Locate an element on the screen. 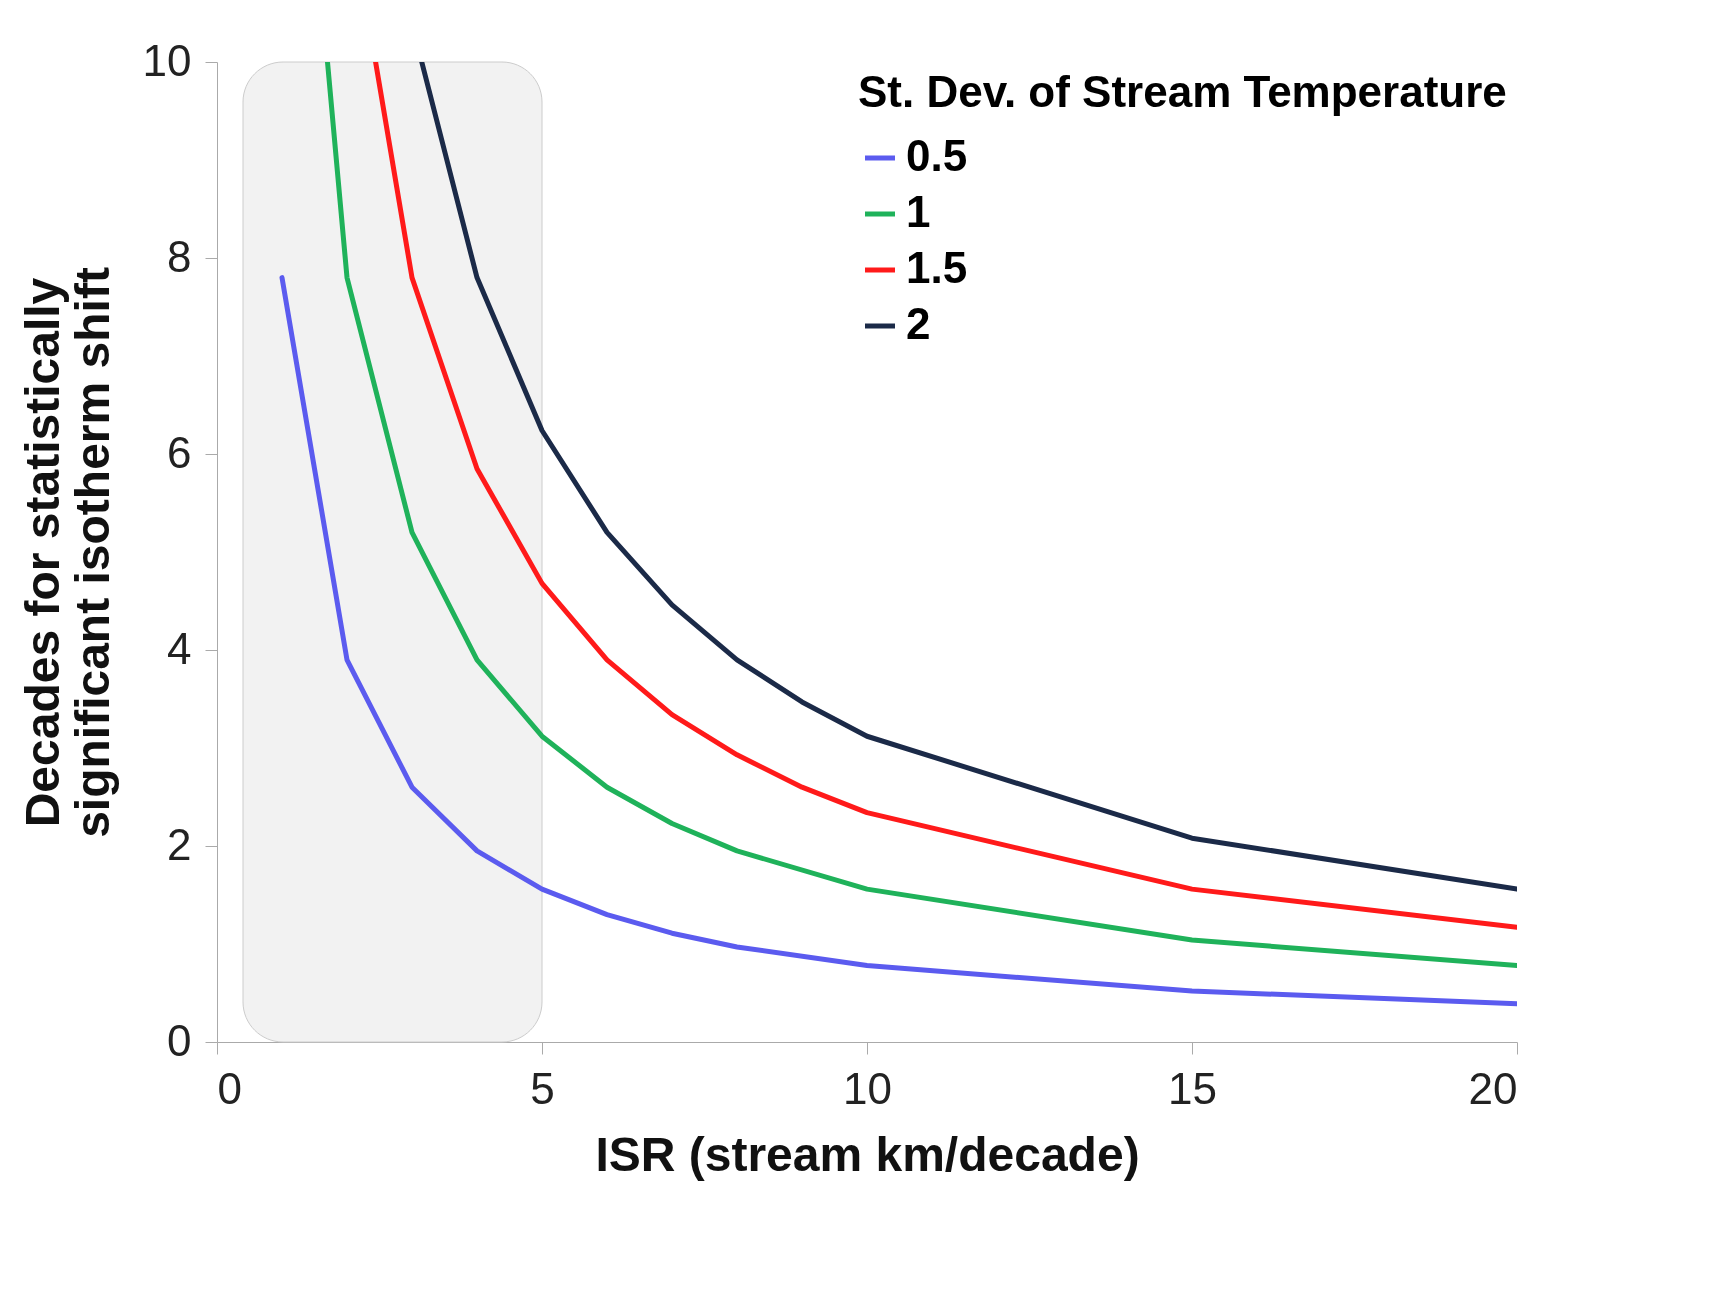  x-tick-label: 20 is located at coordinates (1493, 1088).